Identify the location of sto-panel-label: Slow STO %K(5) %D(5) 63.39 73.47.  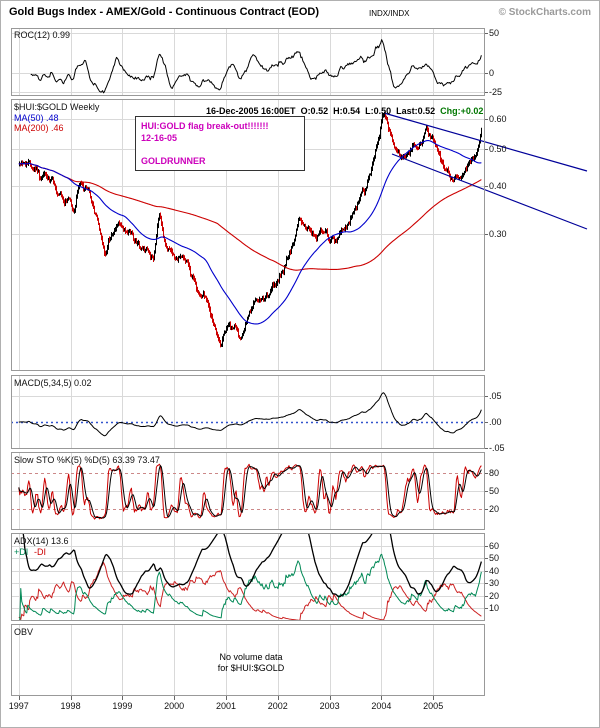
(87, 460).